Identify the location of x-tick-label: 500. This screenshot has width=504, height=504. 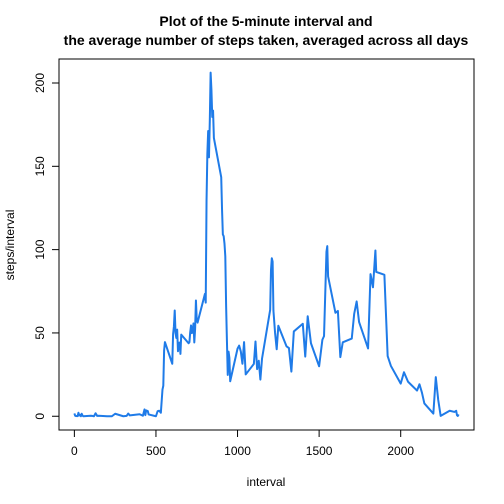
(156, 451).